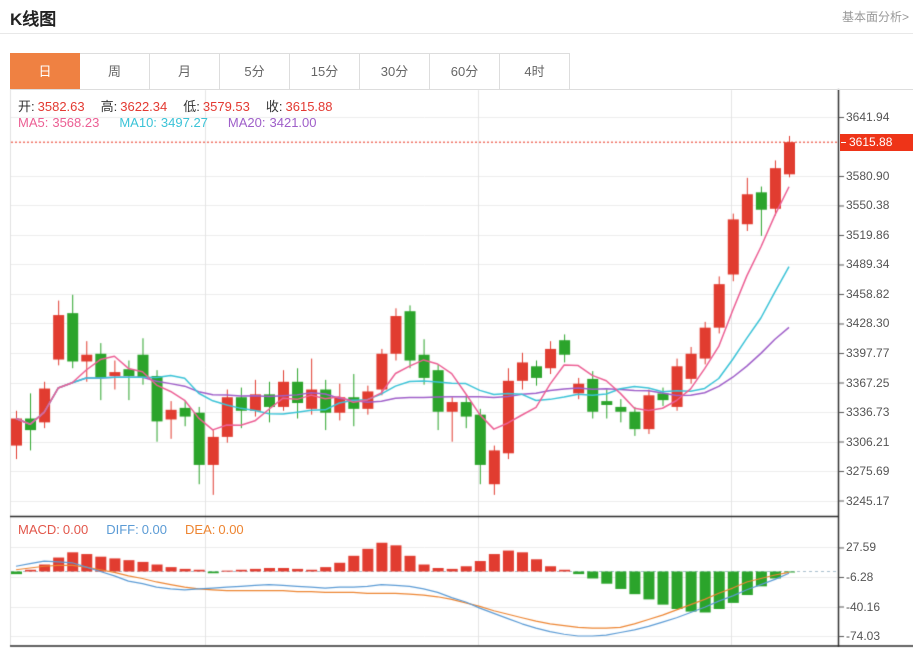 Image resolution: width=913 pixels, height=649 pixels. What do you see at coordinates (860, 576) in the screenshot?
I see `macd-axis-label: -6.28` at bounding box center [860, 576].